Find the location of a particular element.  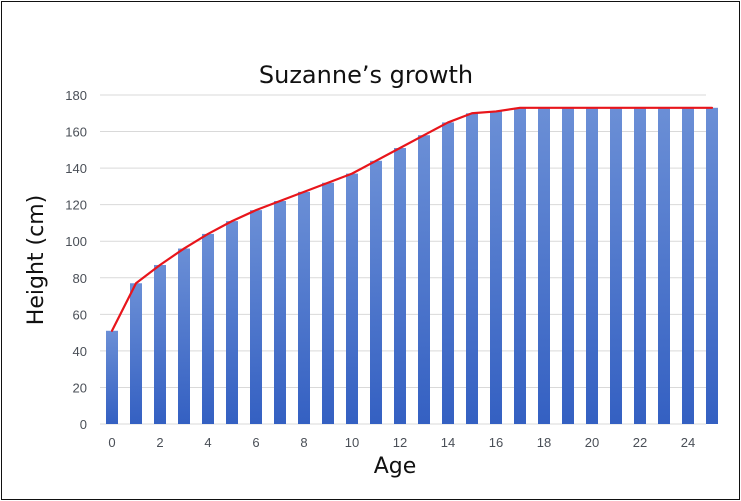

x-tick-label: 18 is located at coordinates (544, 442).